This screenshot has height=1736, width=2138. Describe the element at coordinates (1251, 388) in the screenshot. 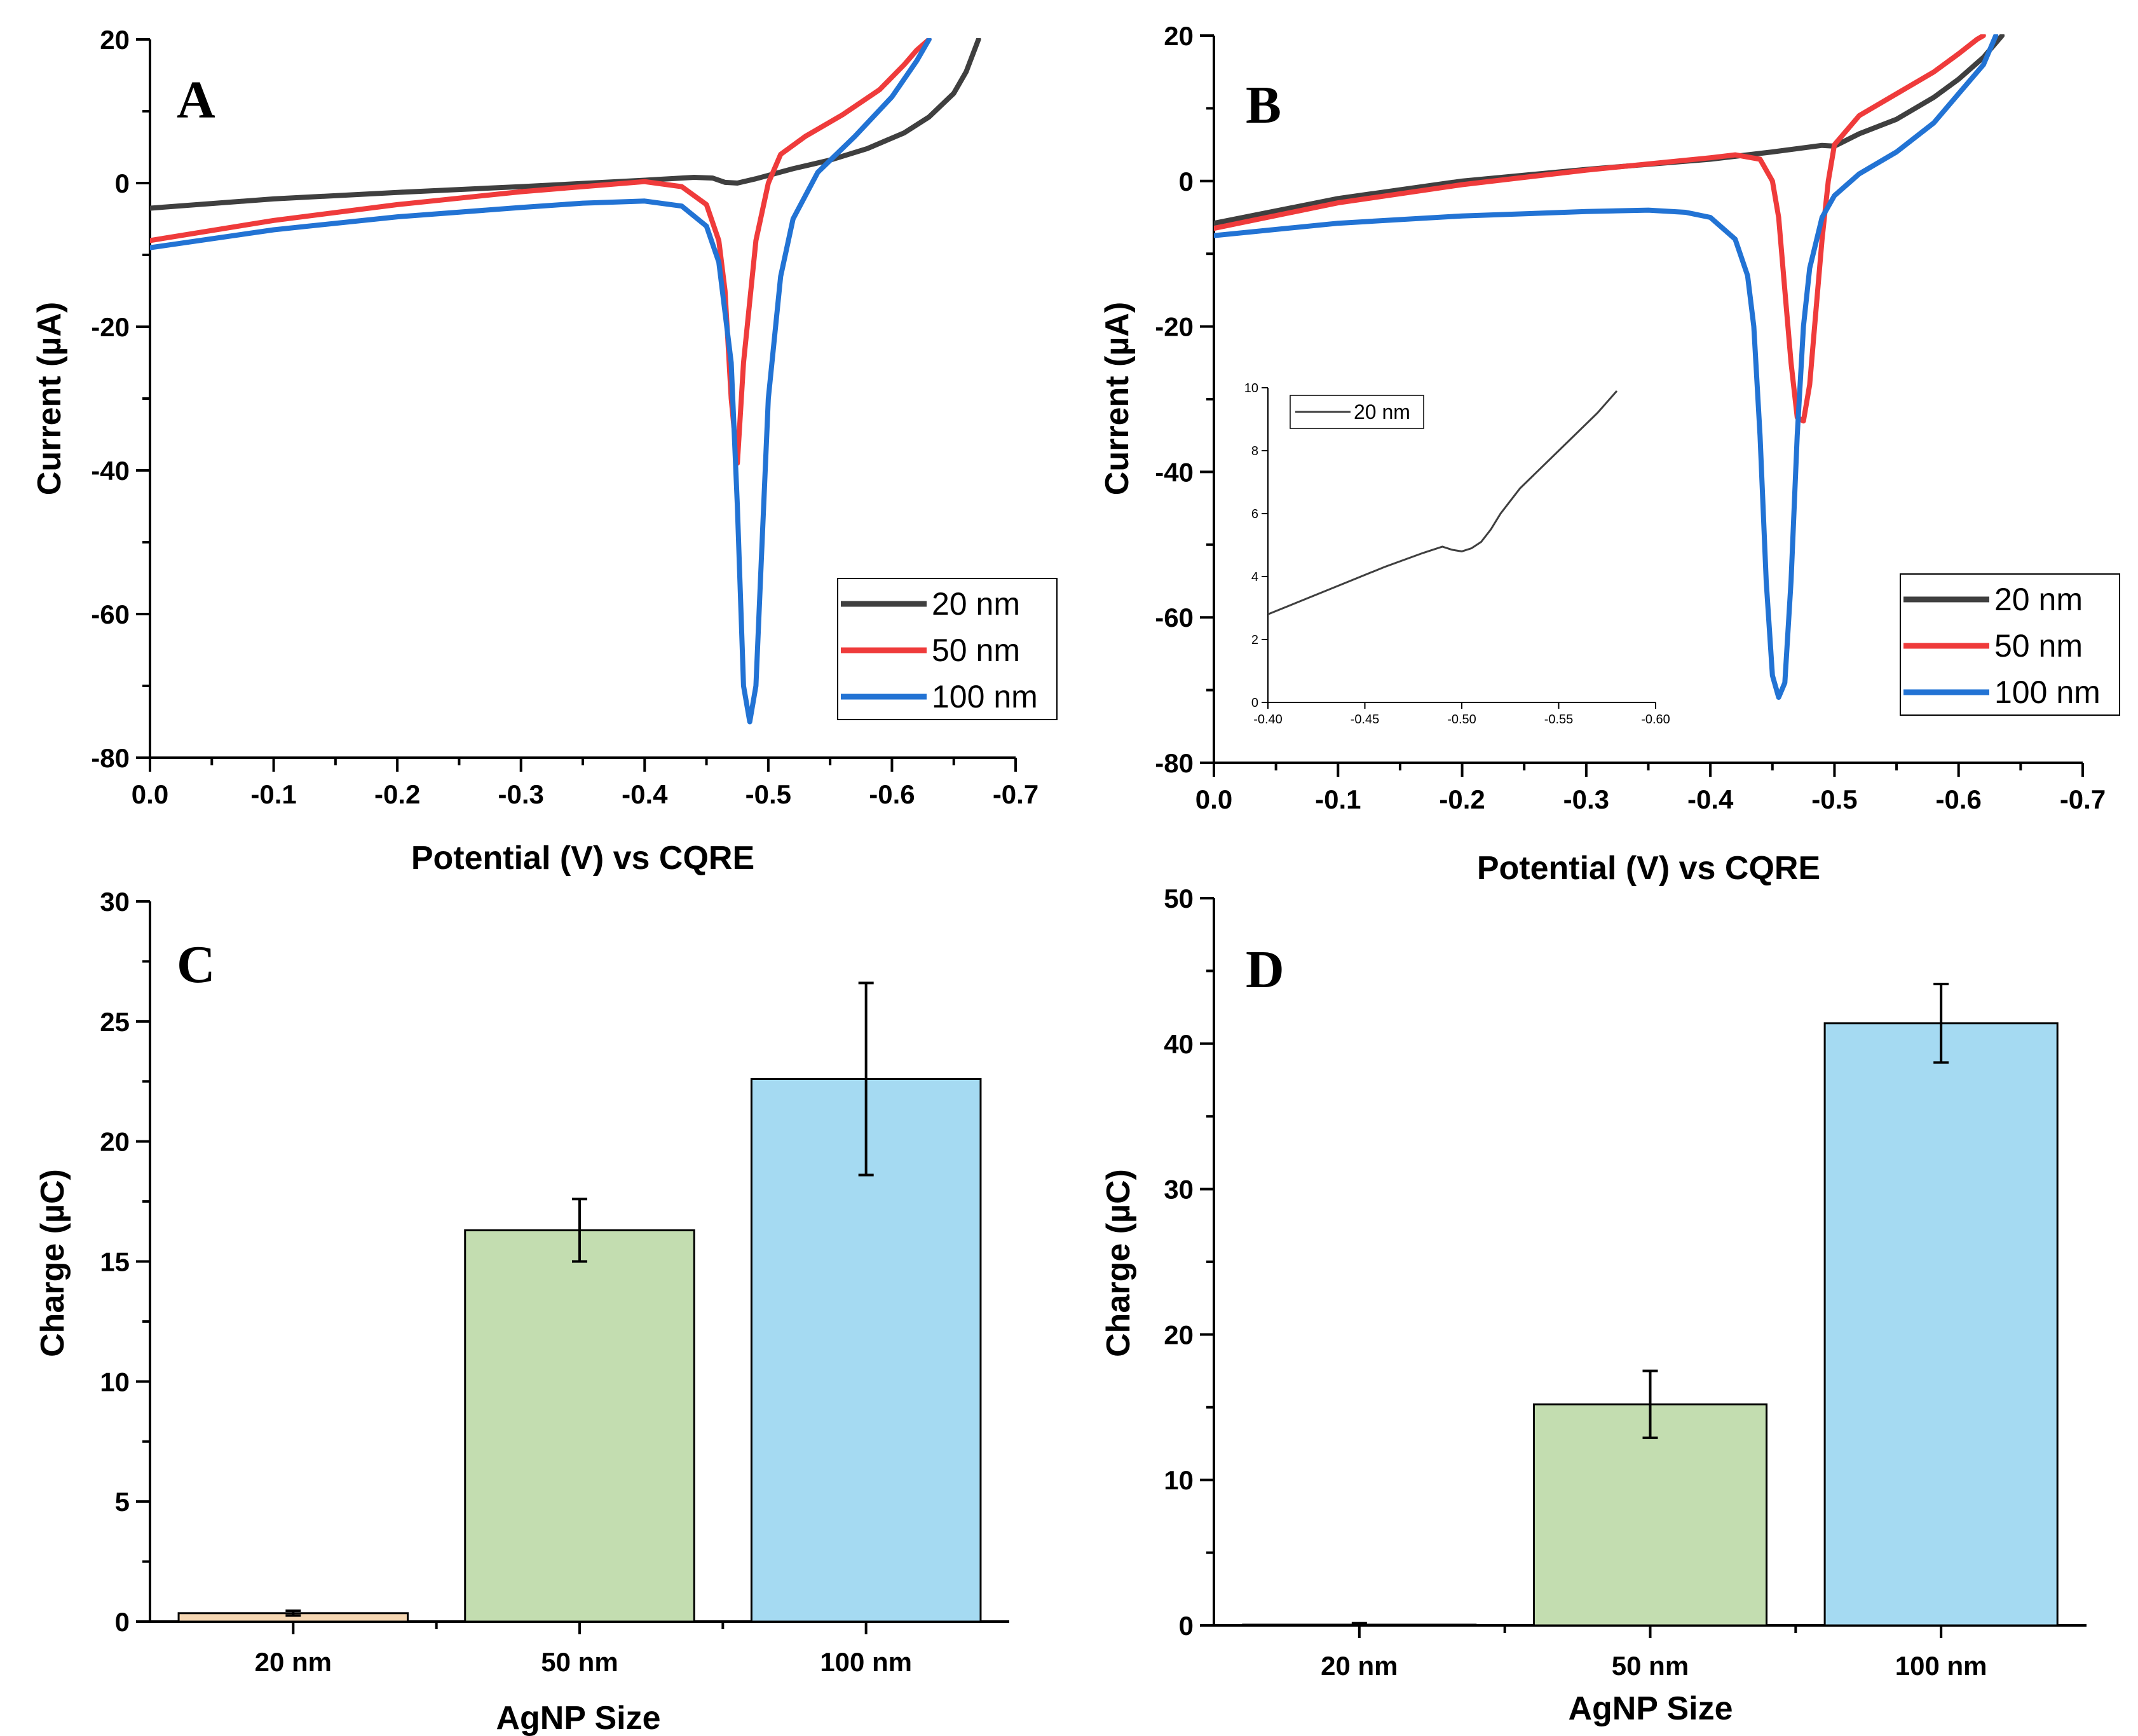

I see `inset-y-tick-label: 10` at that location.